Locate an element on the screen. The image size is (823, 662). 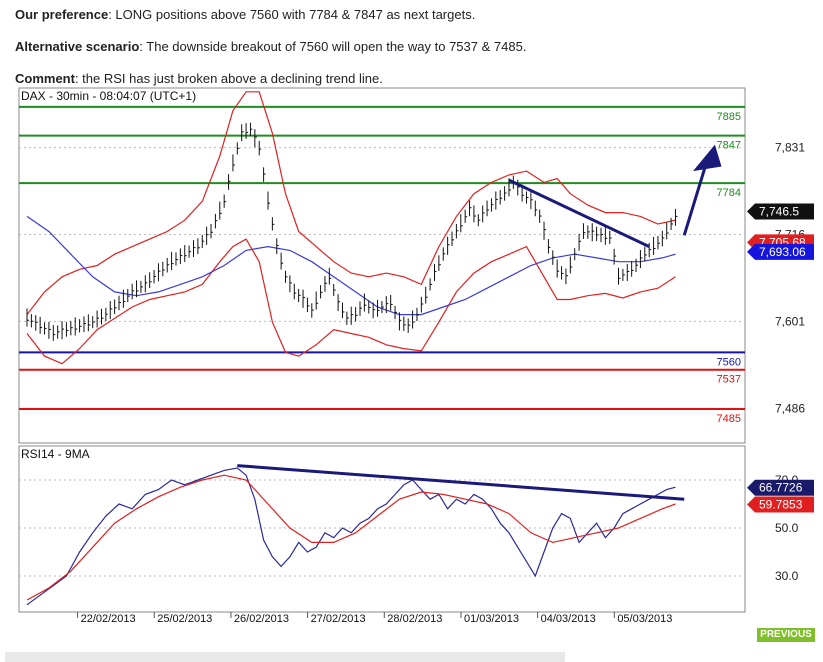
rsi-tag-rsima: 59.7853 is located at coordinates (781, 505).